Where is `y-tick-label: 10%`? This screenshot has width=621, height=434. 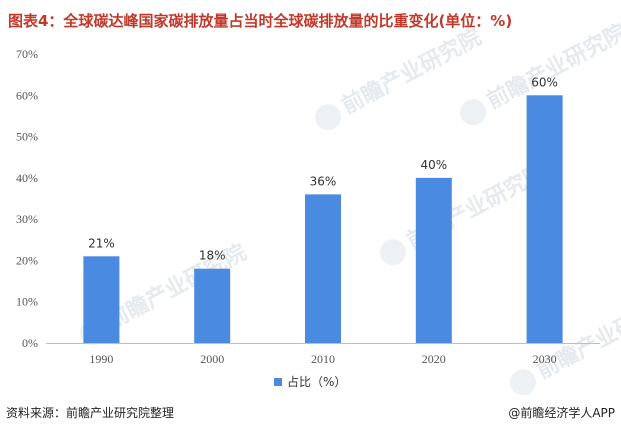
y-tick-label: 10% is located at coordinates (27, 302).